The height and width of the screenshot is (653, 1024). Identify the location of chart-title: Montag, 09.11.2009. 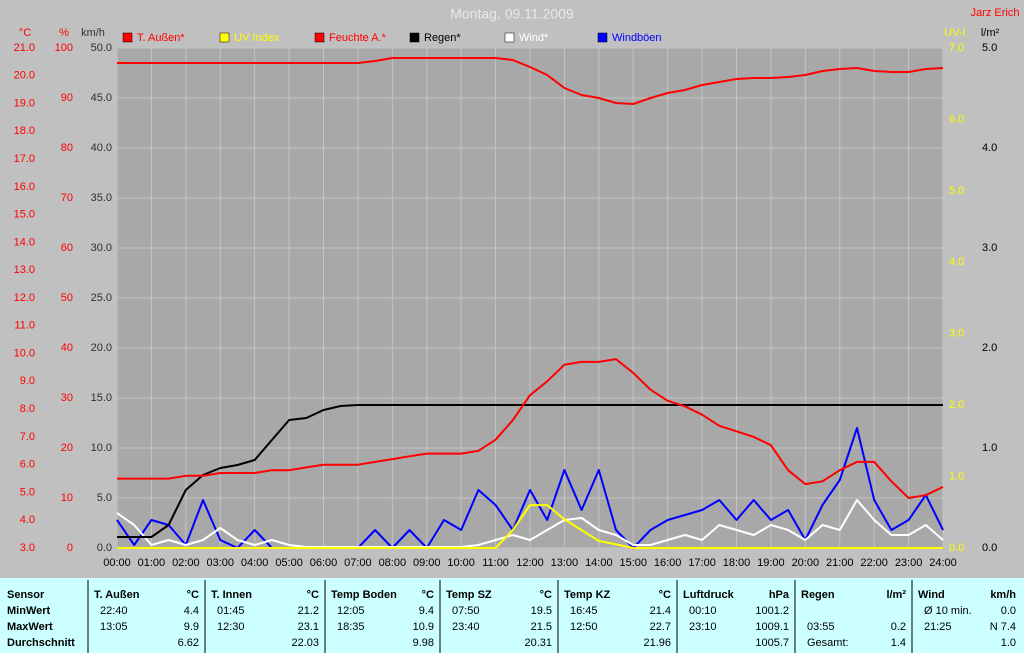
(512, 14).